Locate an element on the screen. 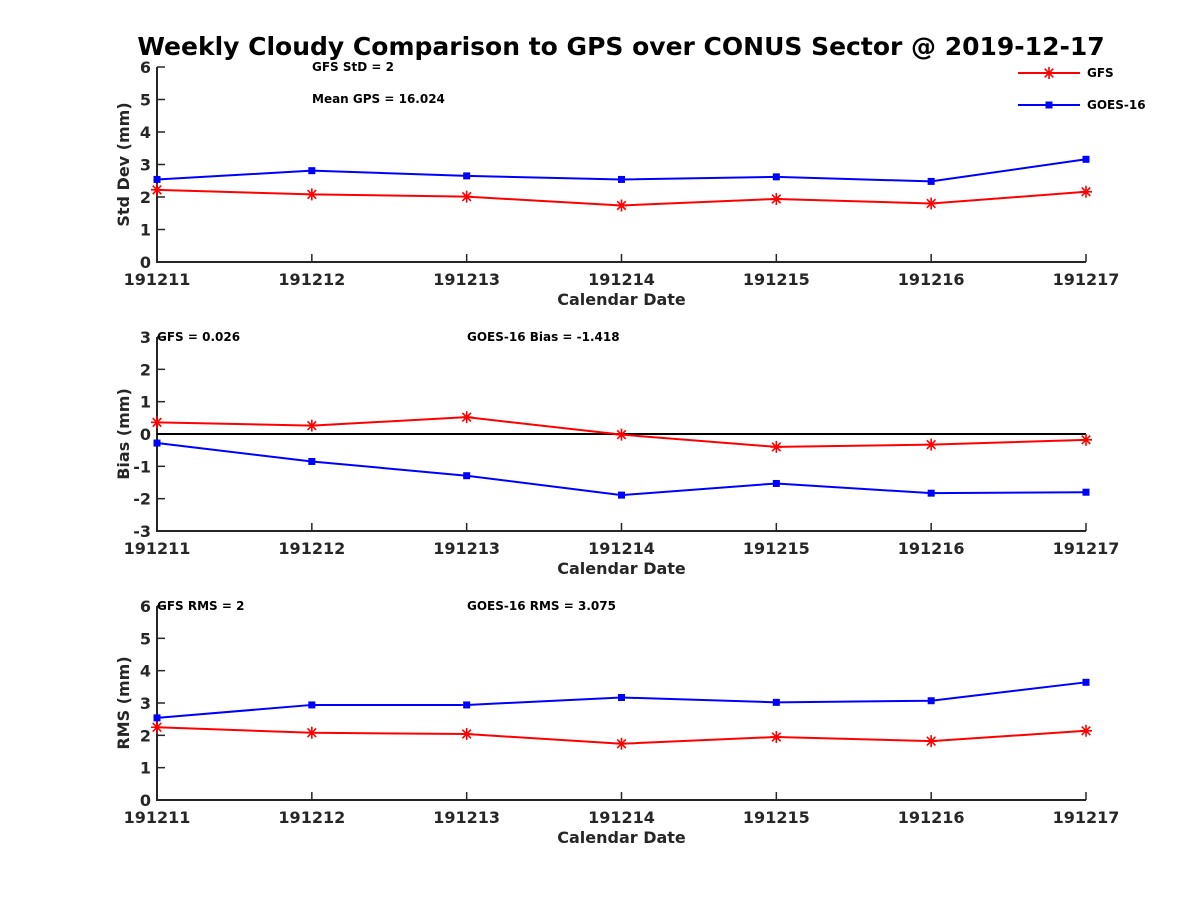  y-axis-label: Std Dev (mm) is located at coordinates (123, 164).